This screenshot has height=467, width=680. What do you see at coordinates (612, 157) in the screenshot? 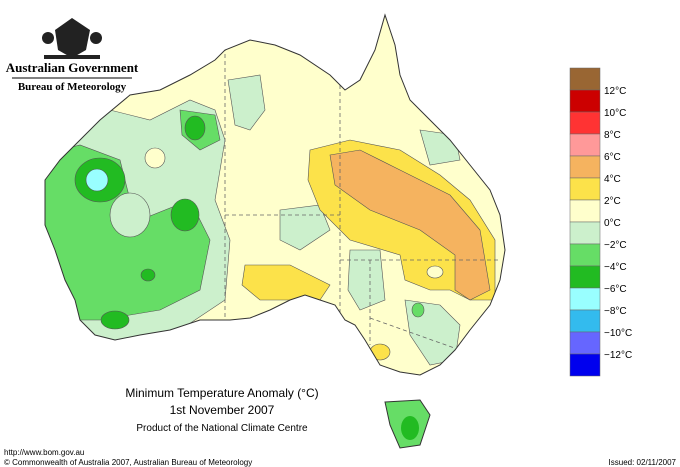
I see `legend-label: 6°C` at bounding box center [612, 157].